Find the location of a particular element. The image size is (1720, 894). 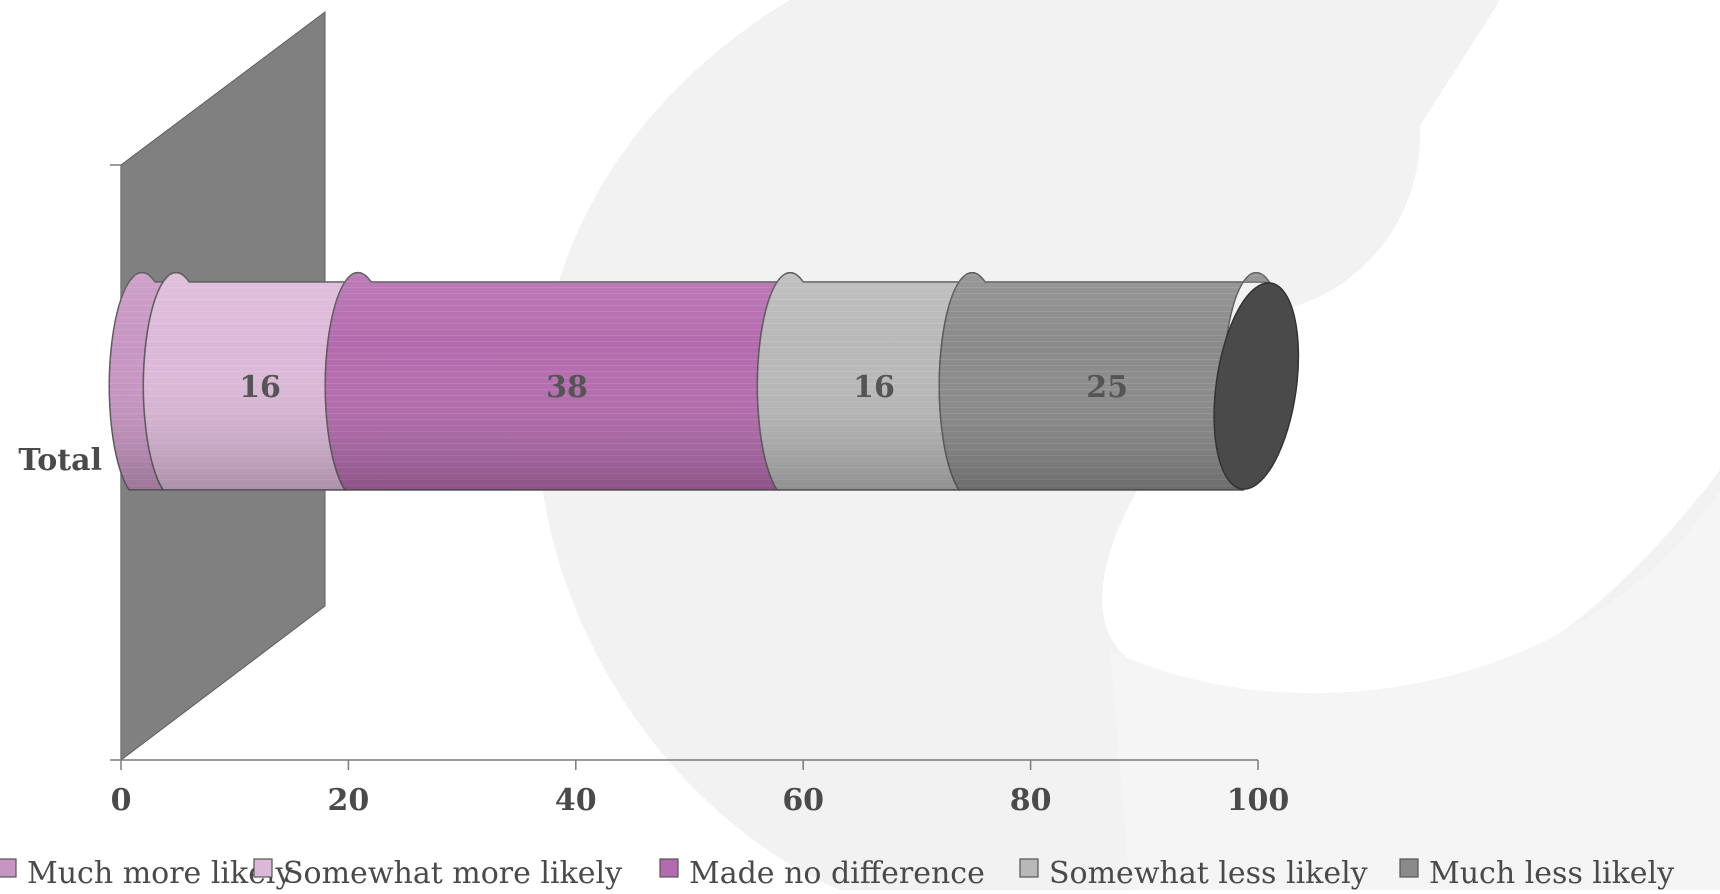

legend-item: Made no difference is located at coordinates (822, 873).